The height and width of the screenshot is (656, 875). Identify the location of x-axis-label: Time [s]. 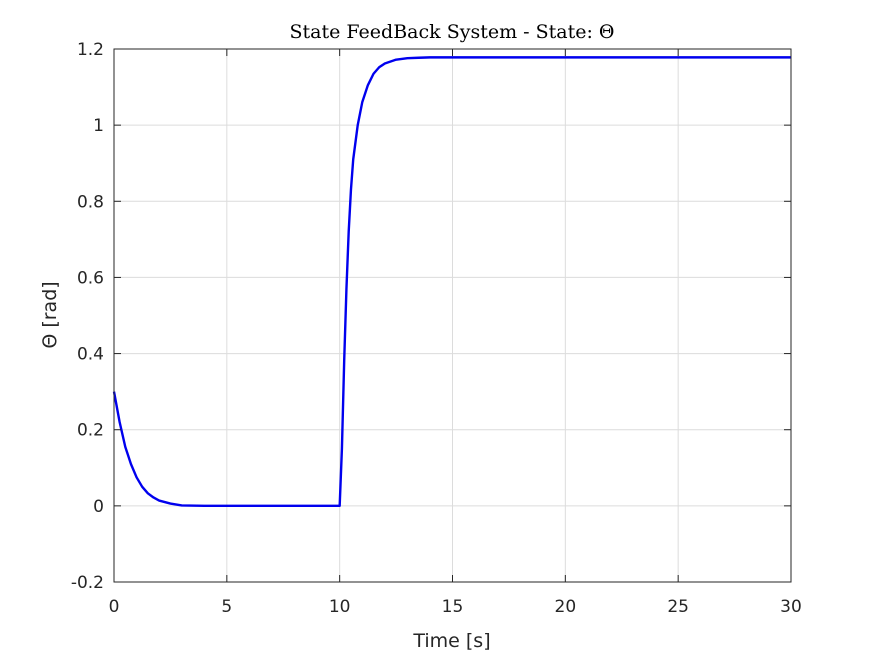
(451, 641).